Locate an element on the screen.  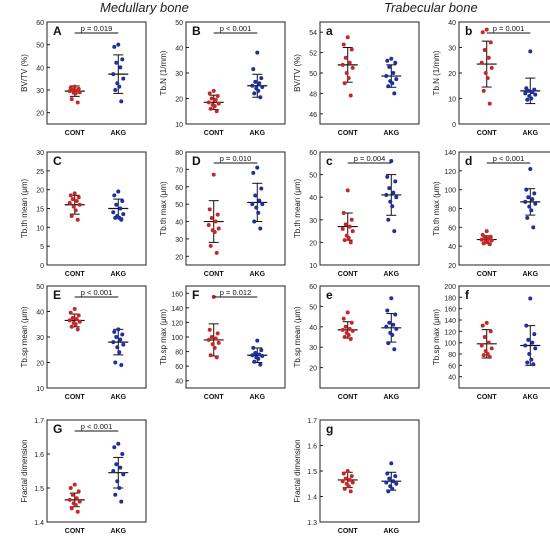
panel-G-xtick-label: CONT is located at coordinates (75, 531).